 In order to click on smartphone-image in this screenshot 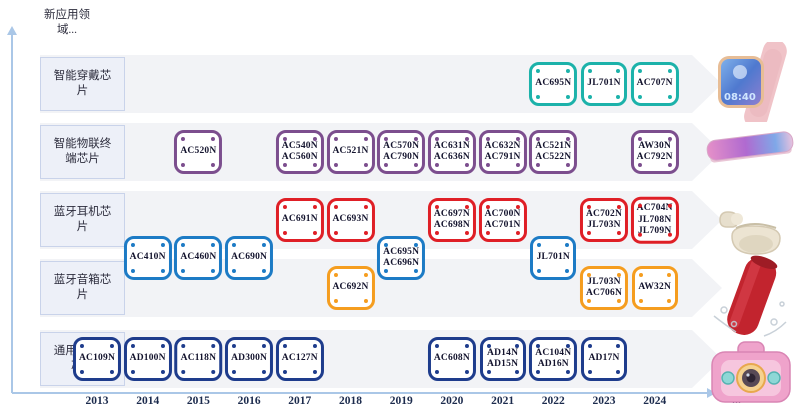, I will do `click(751, 155)`.